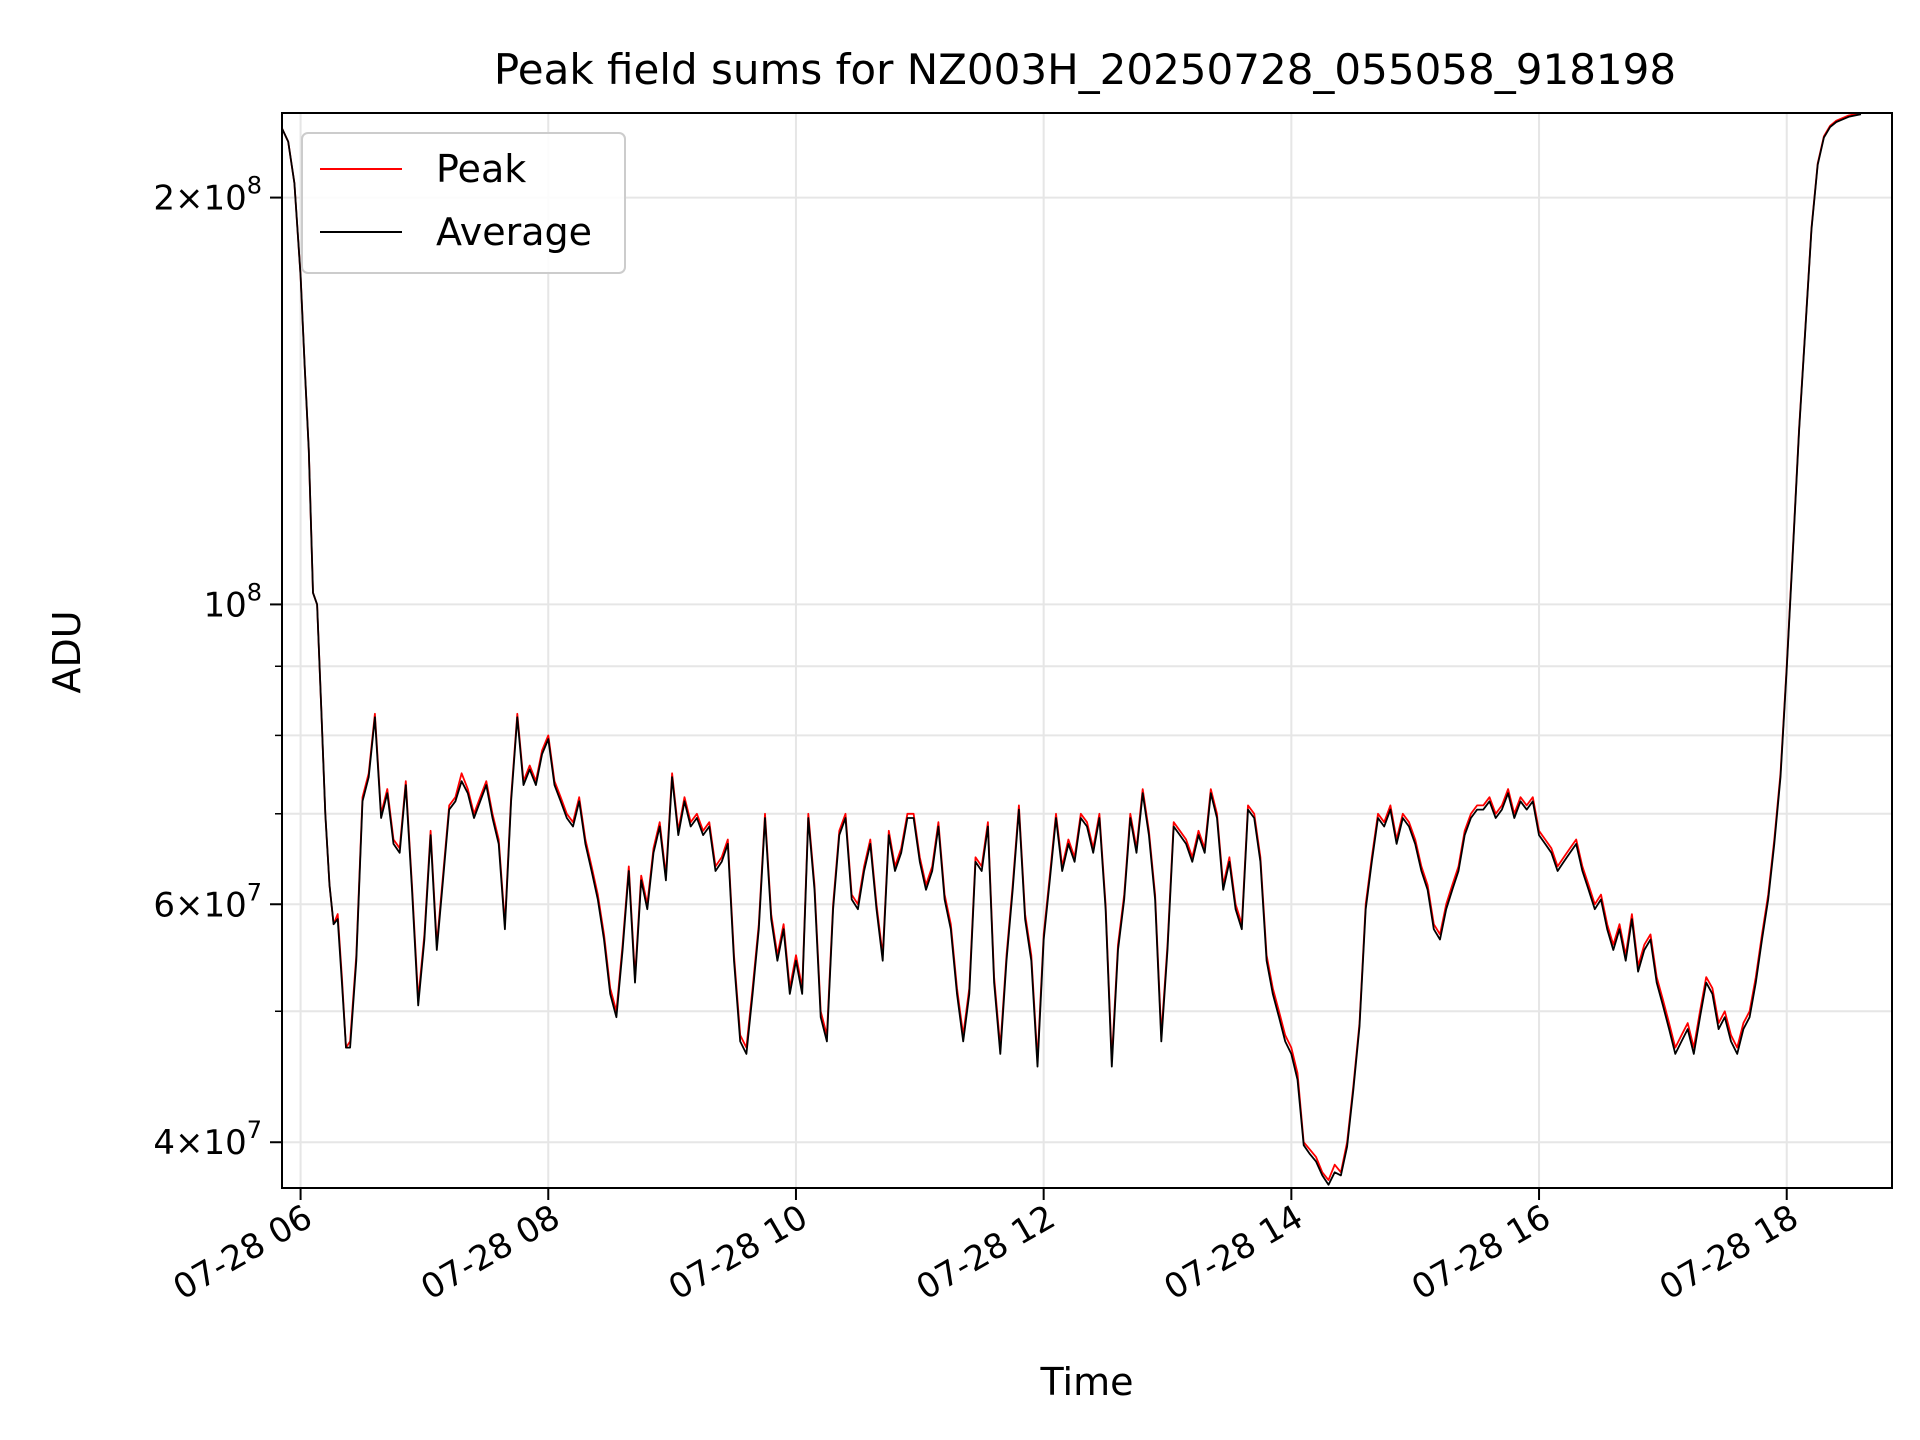 This screenshot has width=1920, height=1440. I want to click on y-tick-label: 2×108, so click(207, 195).